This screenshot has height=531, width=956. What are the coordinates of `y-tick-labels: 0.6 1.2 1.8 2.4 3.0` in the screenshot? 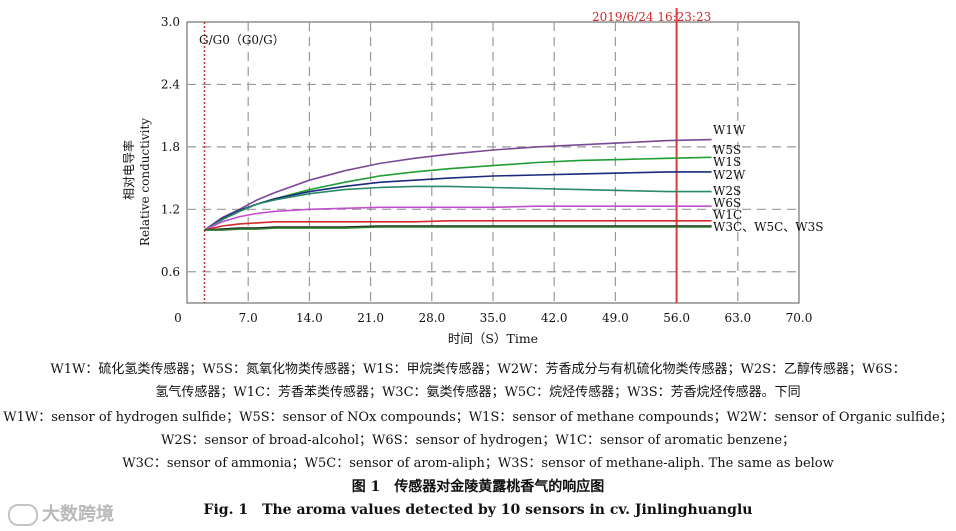 It's located at (170, 147).